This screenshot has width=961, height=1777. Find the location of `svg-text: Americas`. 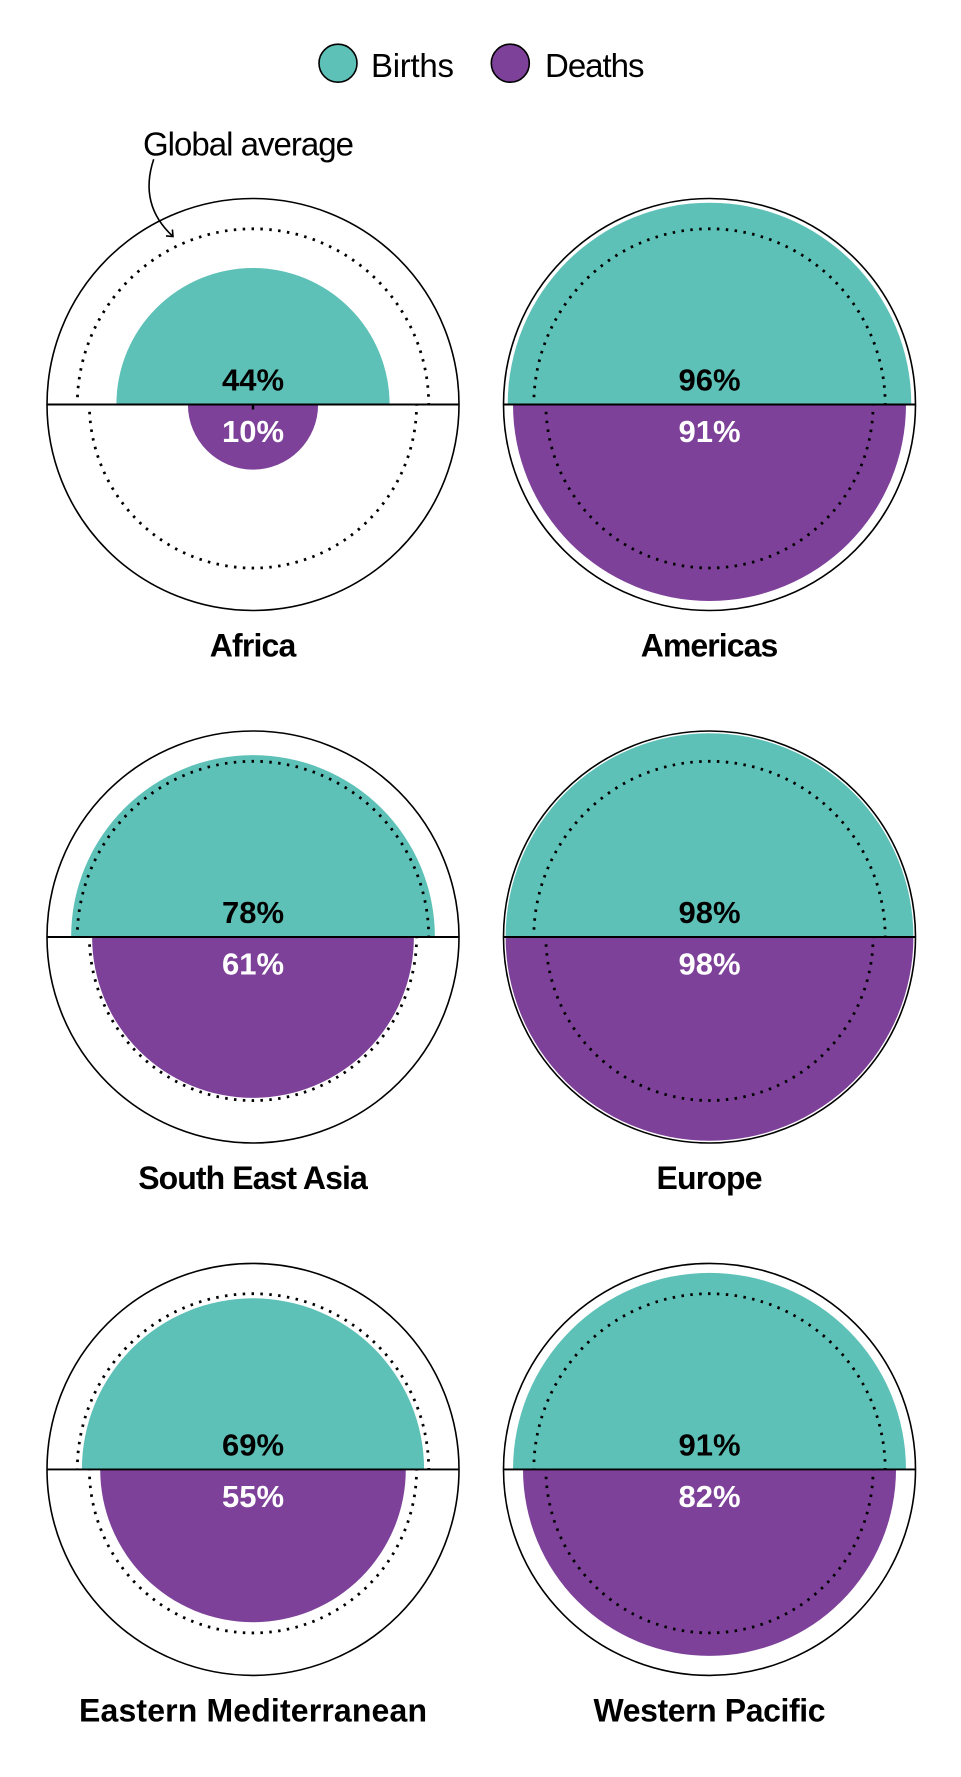

svg-text: Americas is located at coordinates (710, 646).